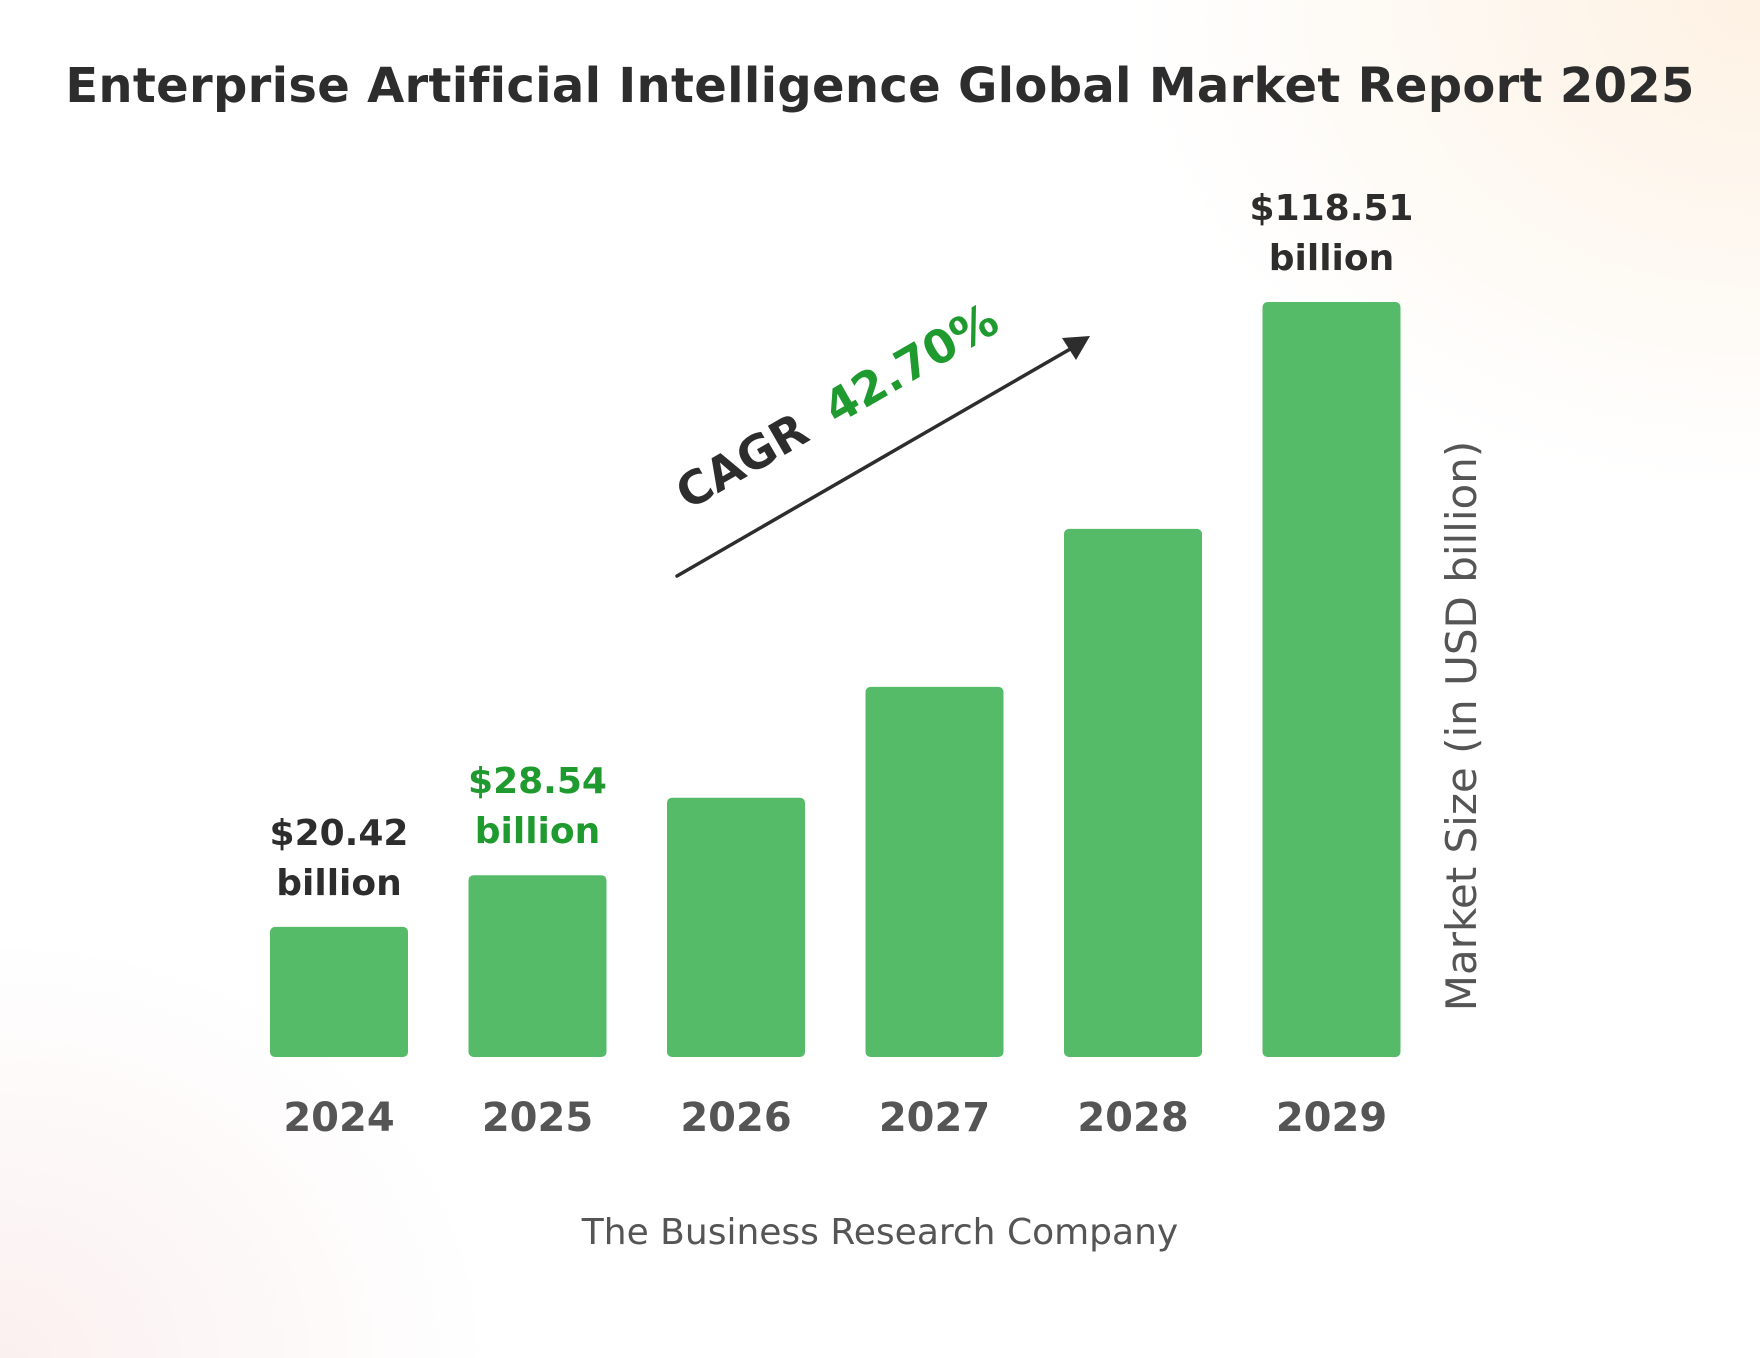  Describe the element at coordinates (1331, 679) in the screenshot. I see `bar-2029` at that location.